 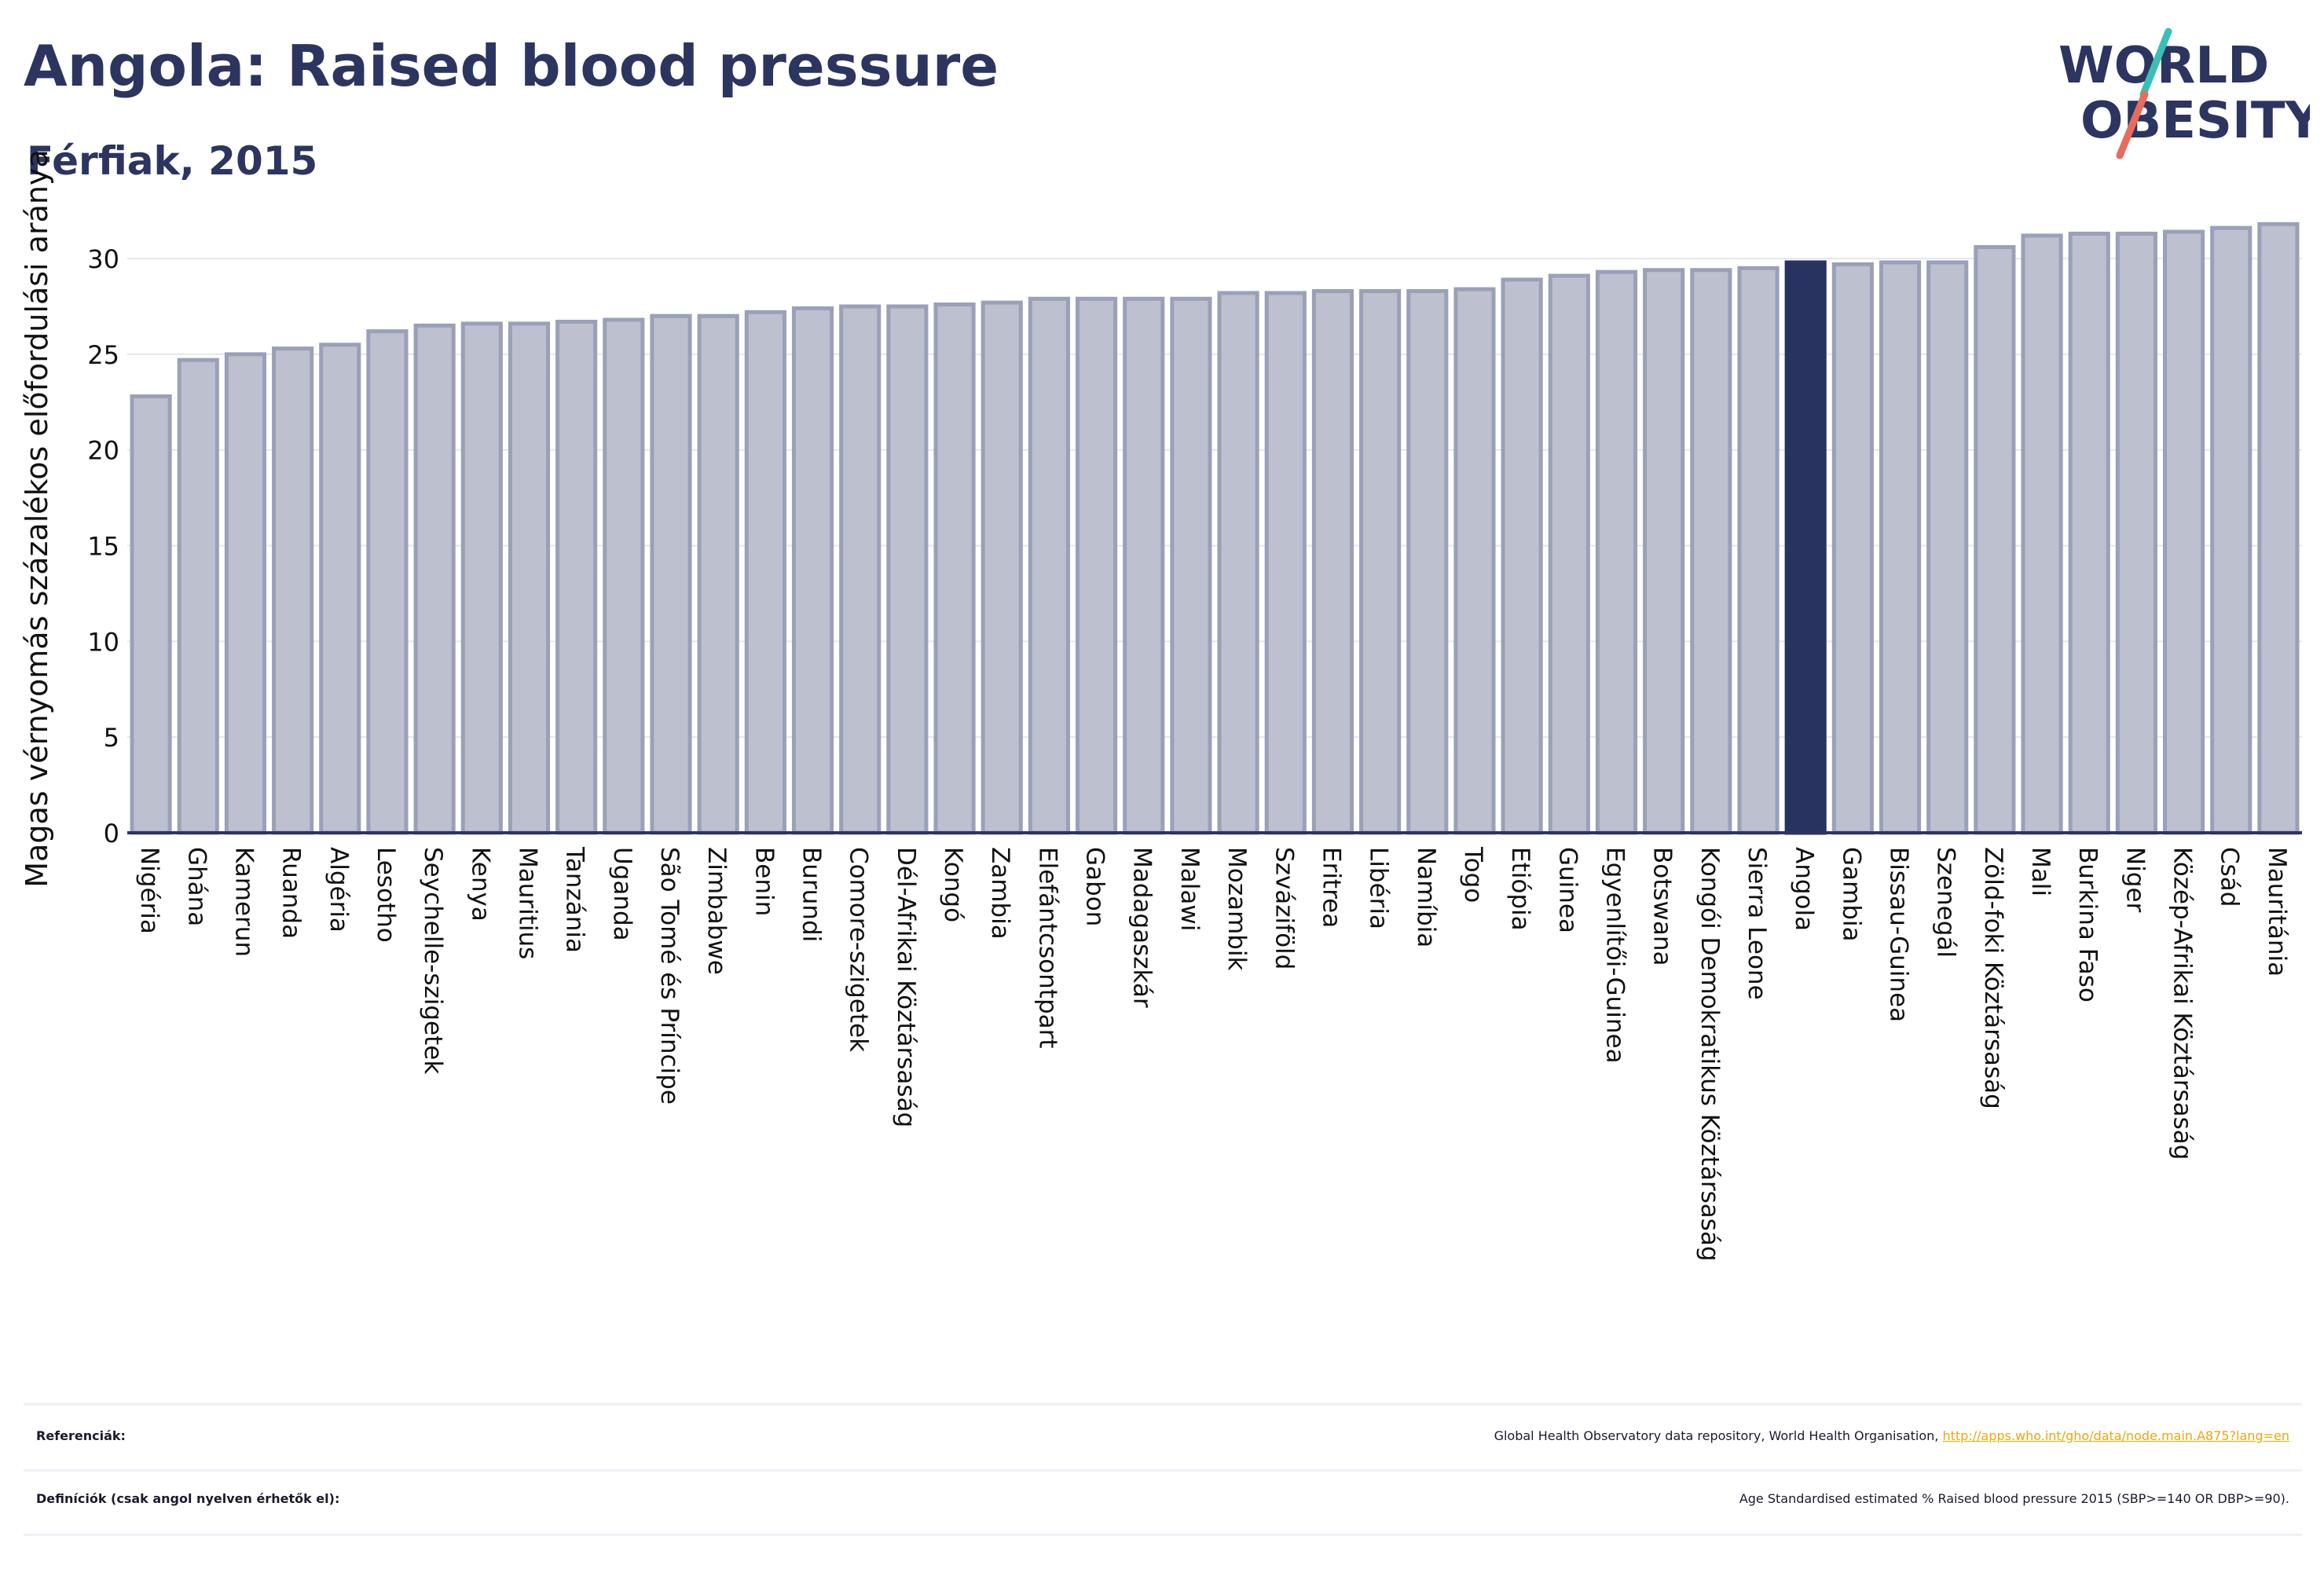 I want to click on x-tick-label: Namíbia, so click(x=1426, y=897).